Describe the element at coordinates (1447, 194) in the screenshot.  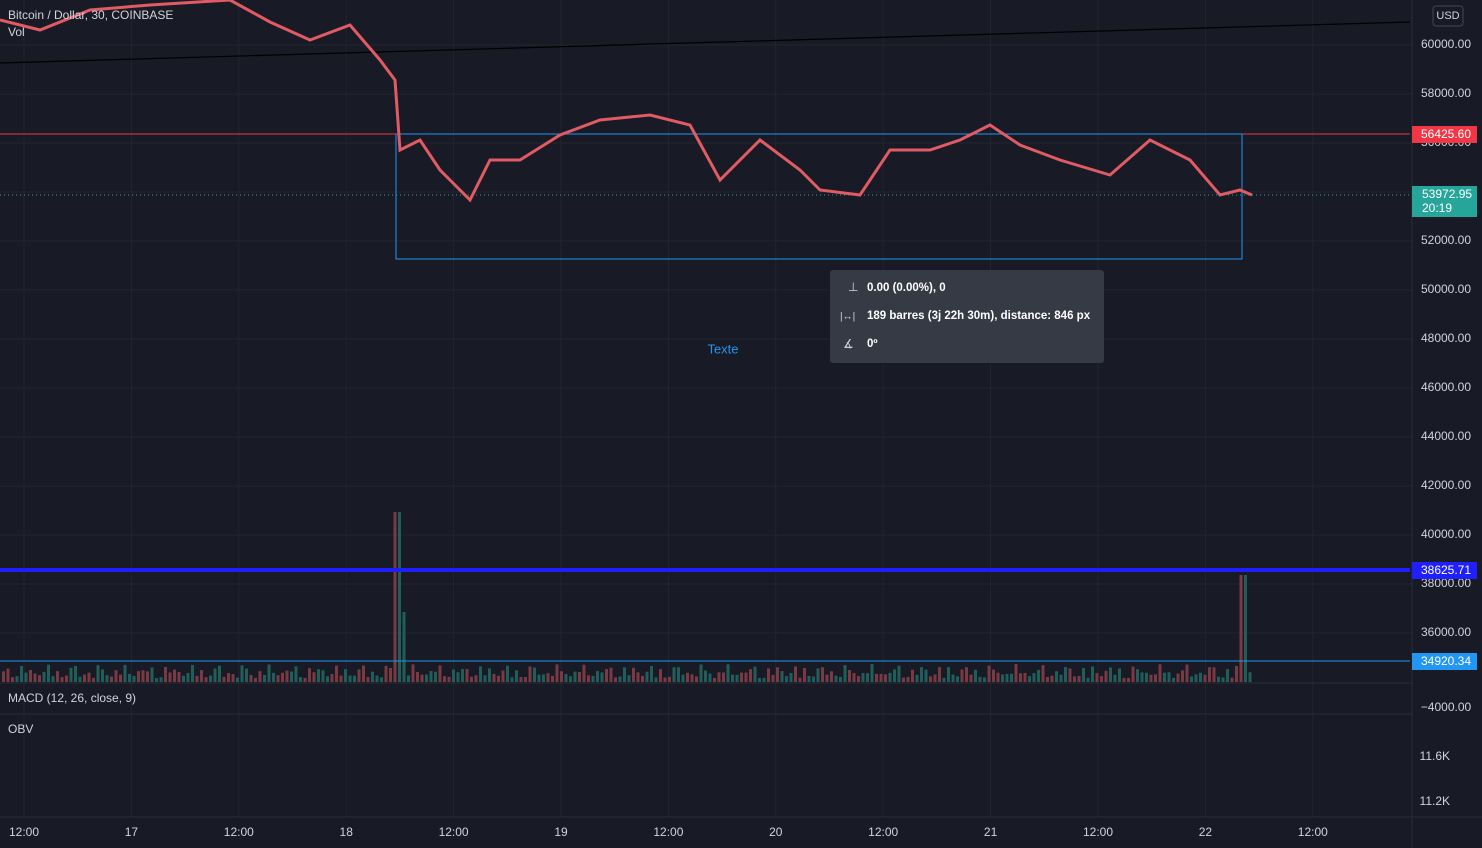
I see `price-tag-text: 53972.95` at that location.